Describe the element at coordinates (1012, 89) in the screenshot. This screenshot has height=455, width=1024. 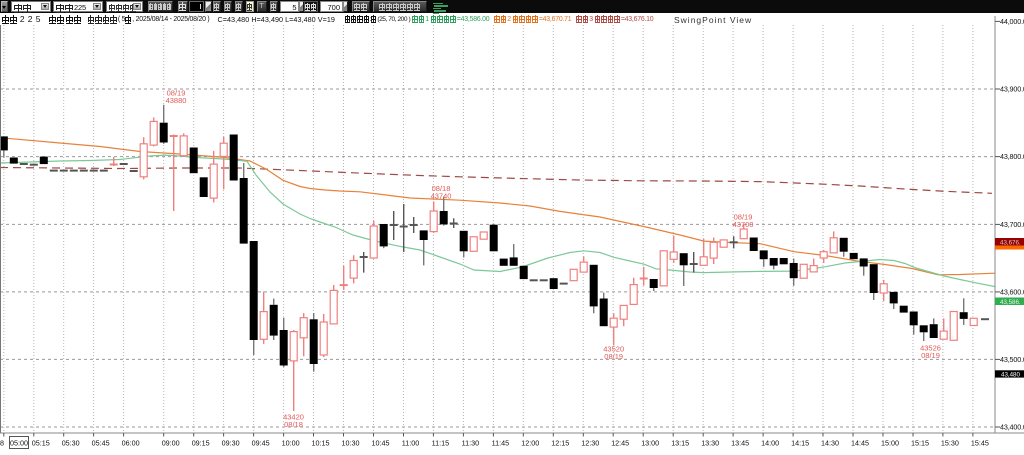
I see `svg-text: 43,900.0` at that location.